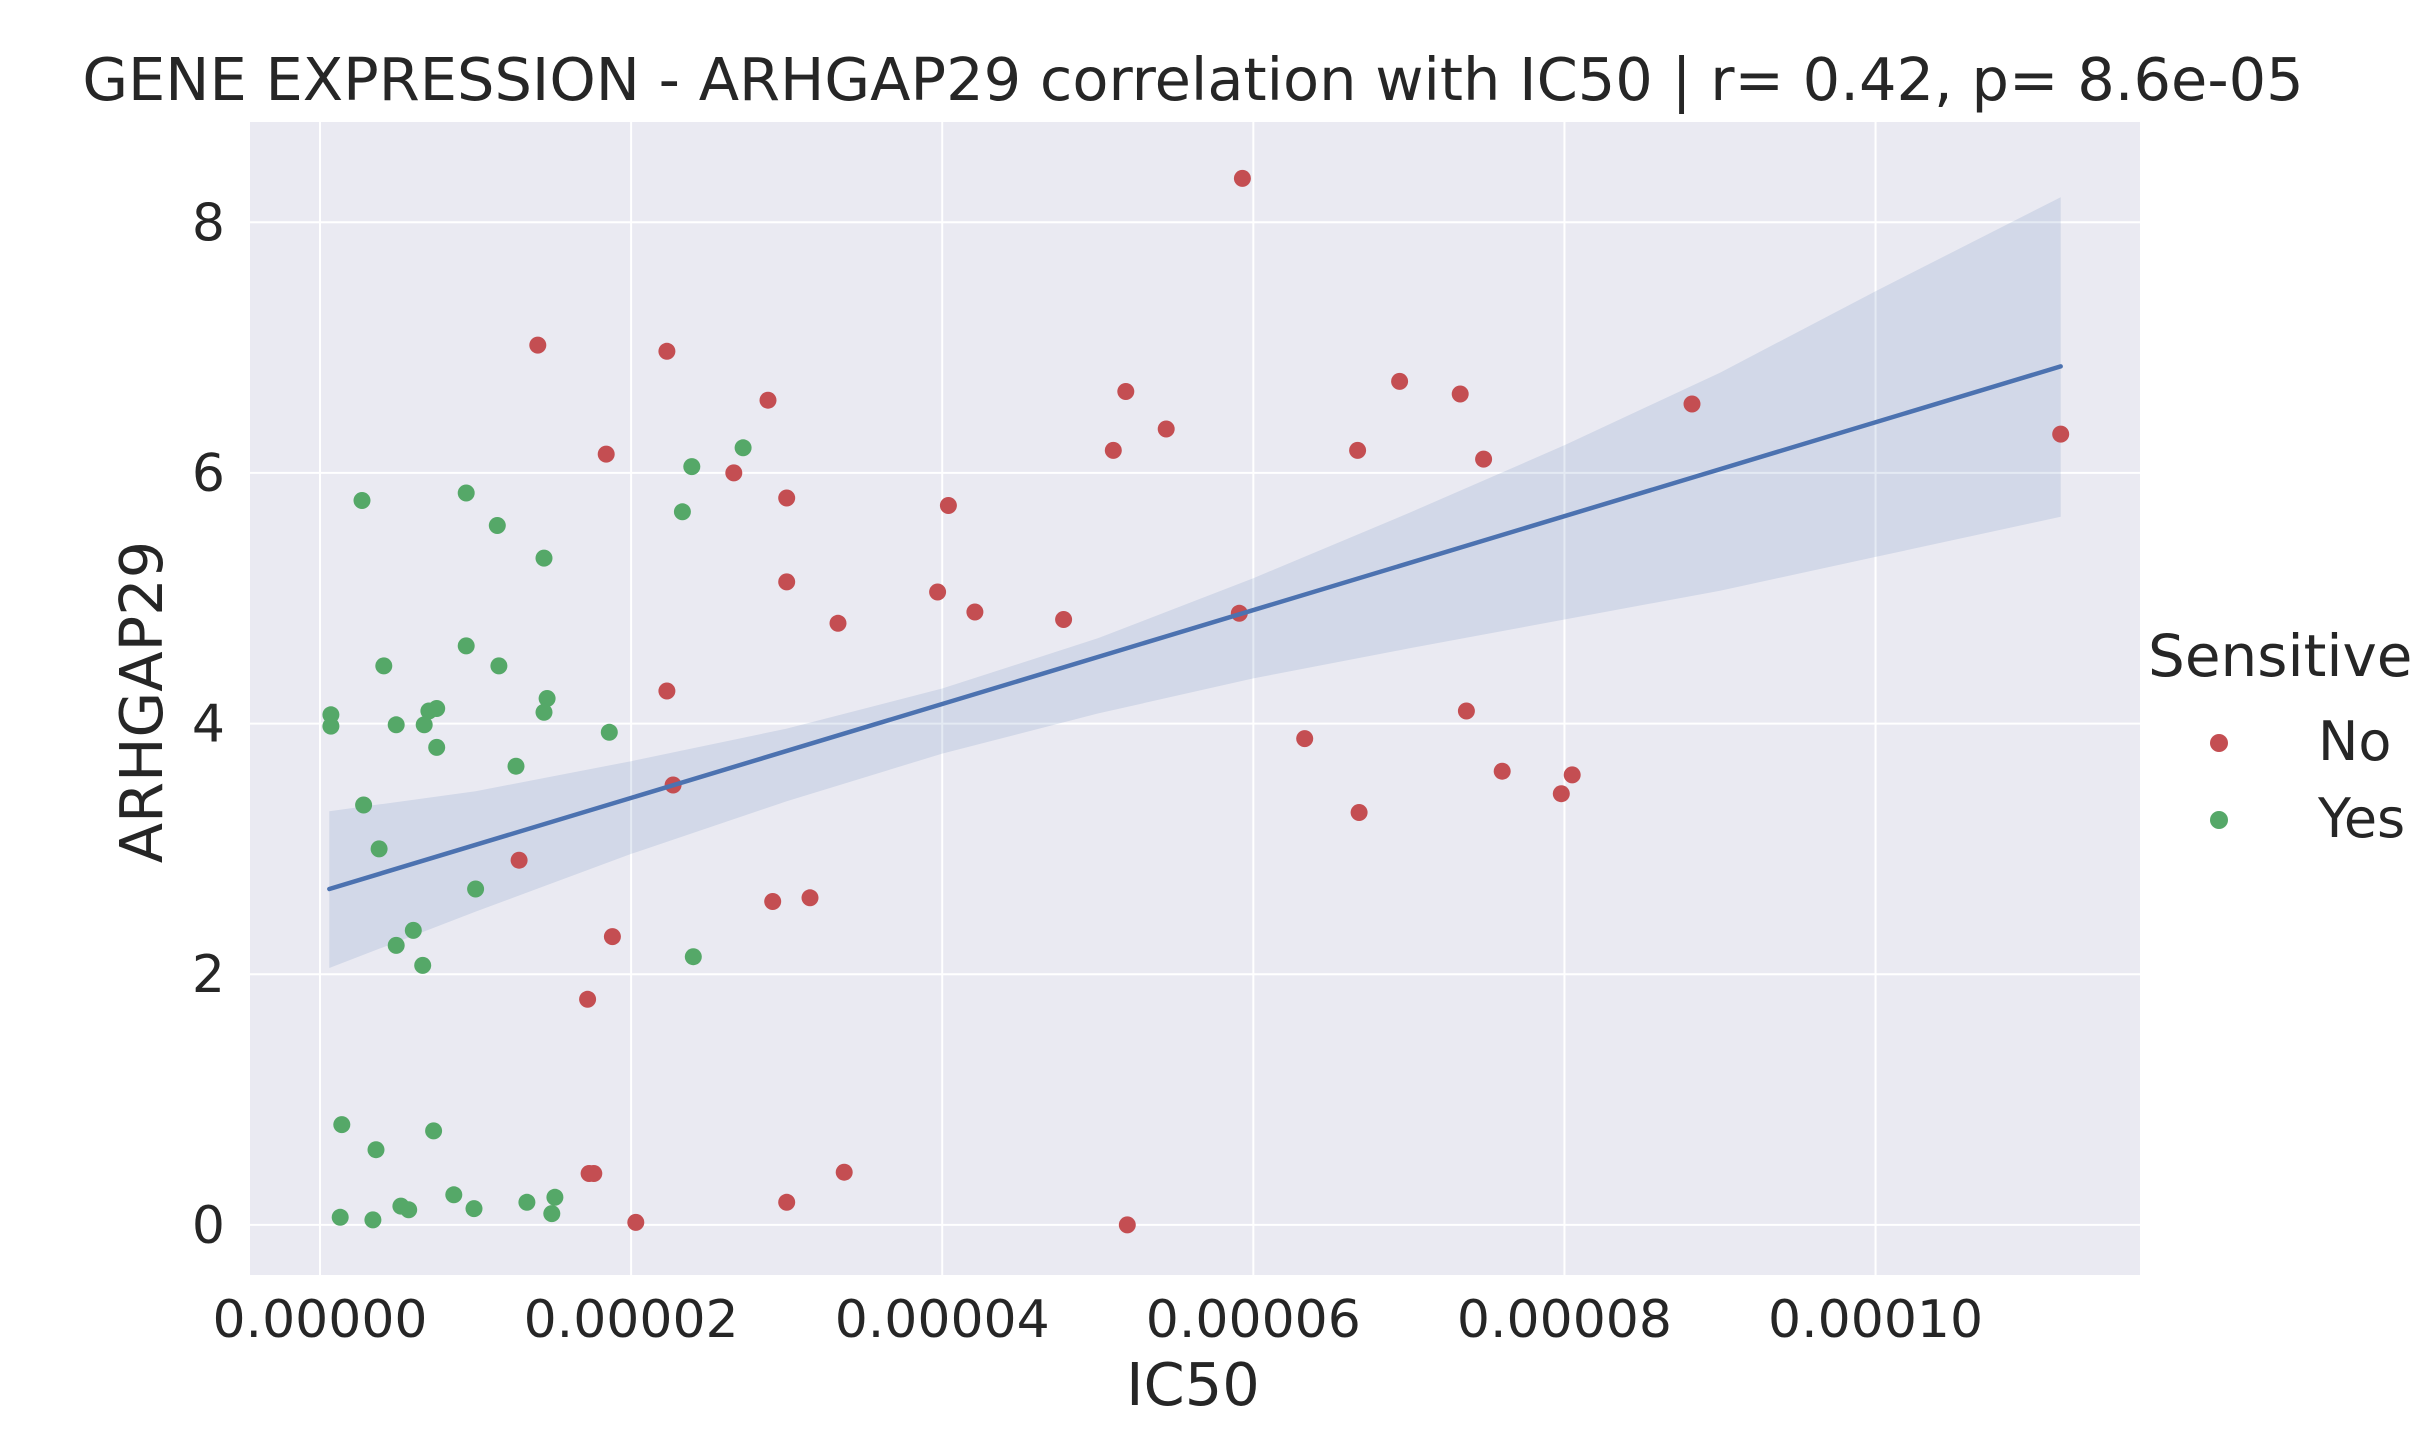 The image size is (2434, 1434). Describe the element at coordinates (2361, 818) in the screenshot. I see `legend-label-yes: Yes` at that location.